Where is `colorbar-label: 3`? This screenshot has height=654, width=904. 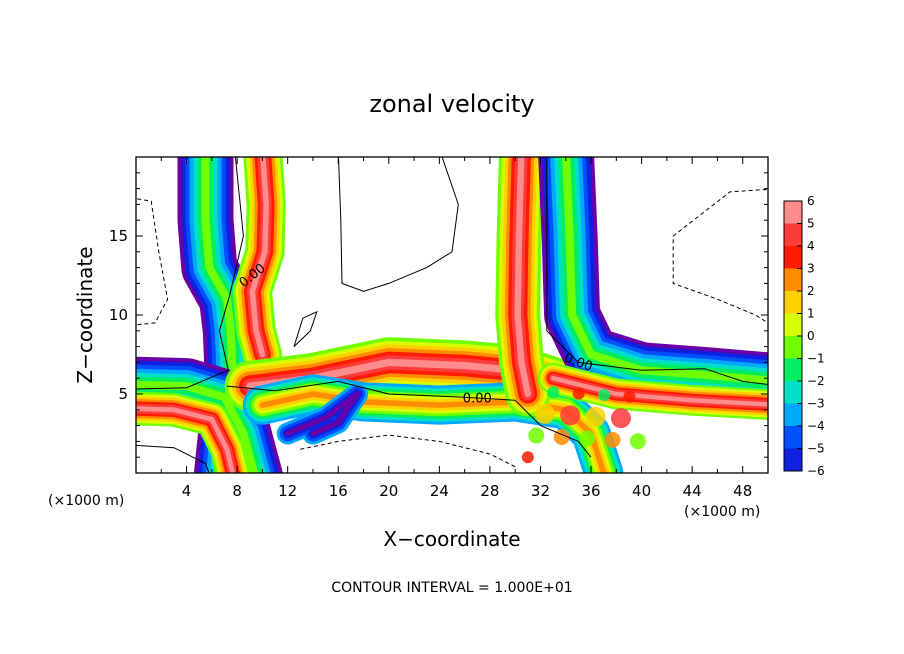 colorbar-label: 3 is located at coordinates (811, 269).